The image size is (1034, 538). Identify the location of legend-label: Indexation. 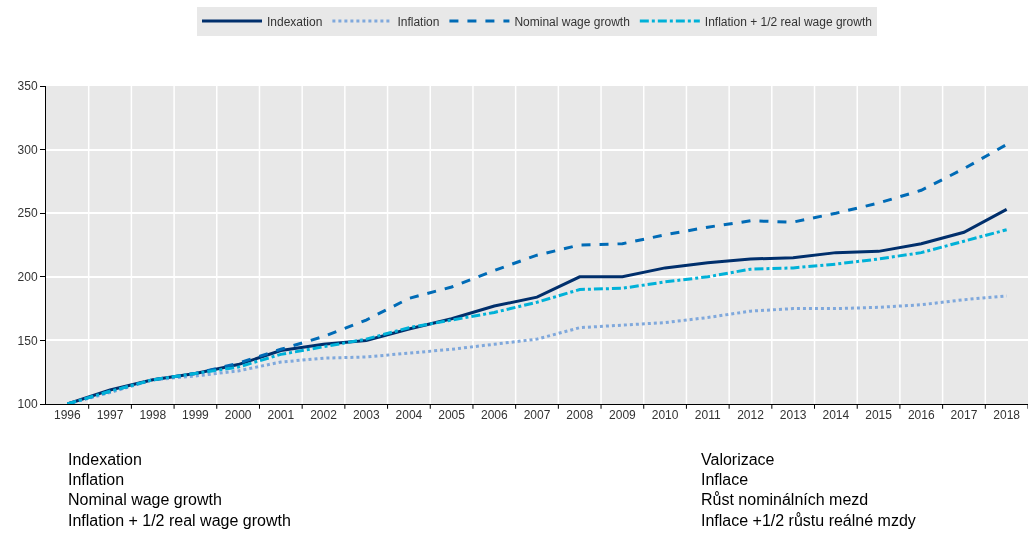
(295, 21).